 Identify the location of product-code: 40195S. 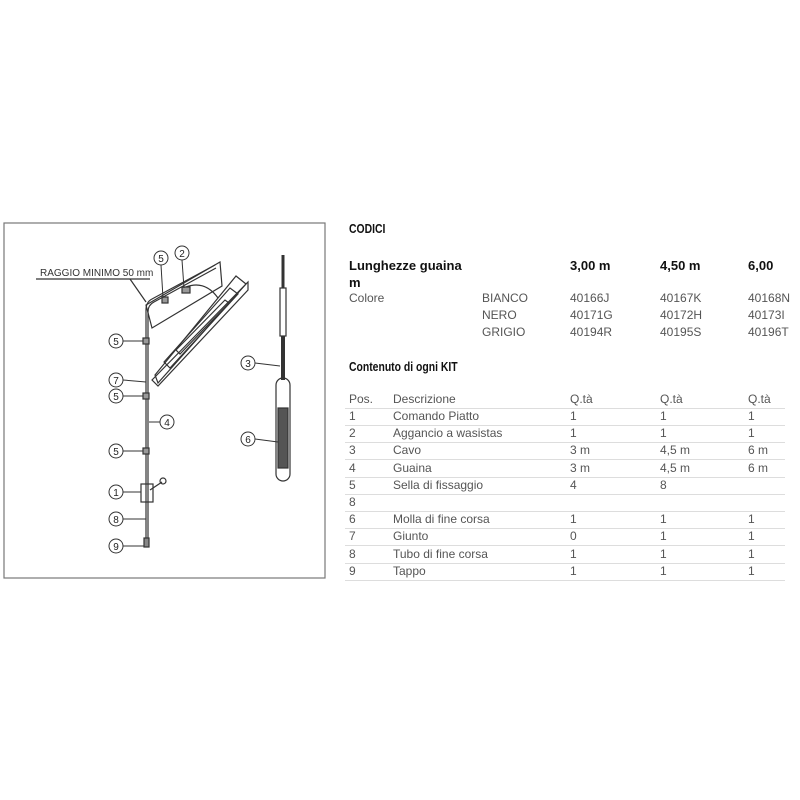
(681, 332).